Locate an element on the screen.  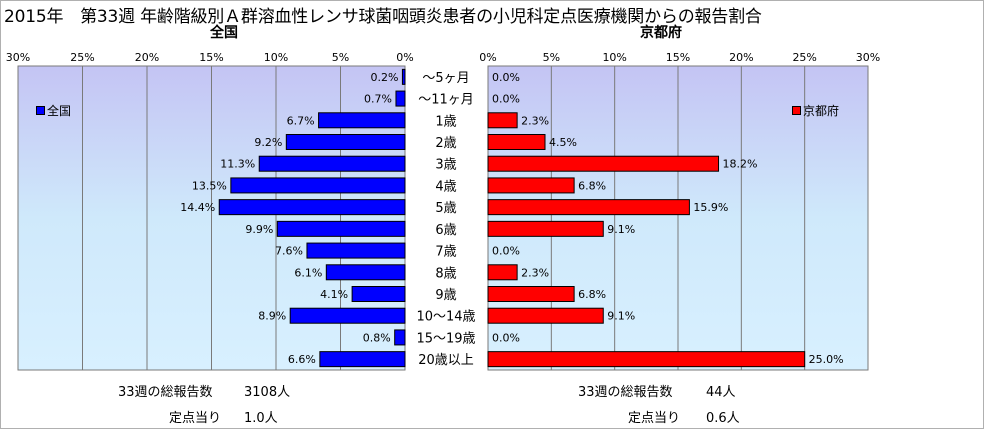
kyoto-data-label: 4.5% is located at coordinates (563, 142).